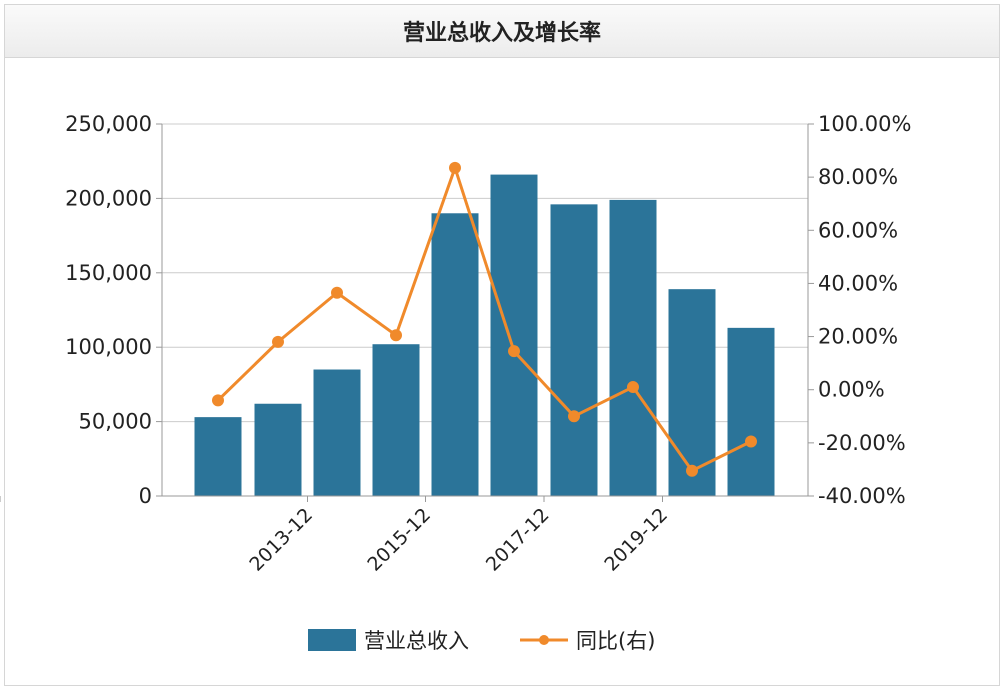 The image size is (1006, 692). Describe the element at coordinates (636, 540) in the screenshot. I see `x-tick-label: 2019-12` at that location.